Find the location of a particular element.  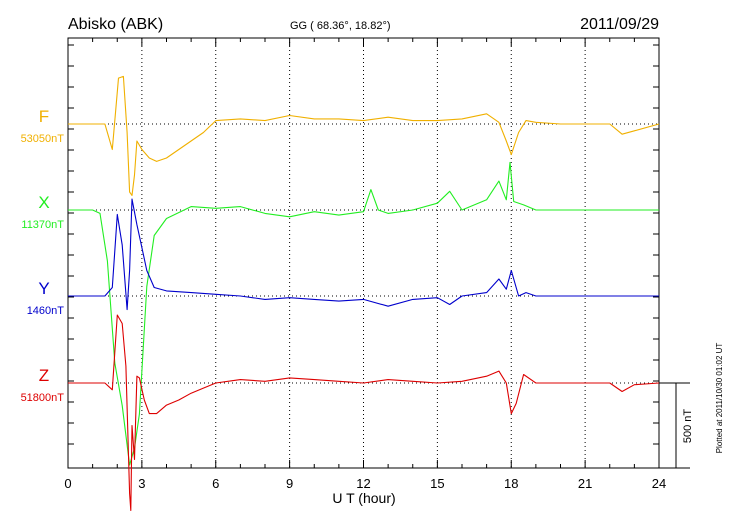

x-tick-labels: 0 3 6 9 12 15 18 21 24 is located at coordinates (365, 483).